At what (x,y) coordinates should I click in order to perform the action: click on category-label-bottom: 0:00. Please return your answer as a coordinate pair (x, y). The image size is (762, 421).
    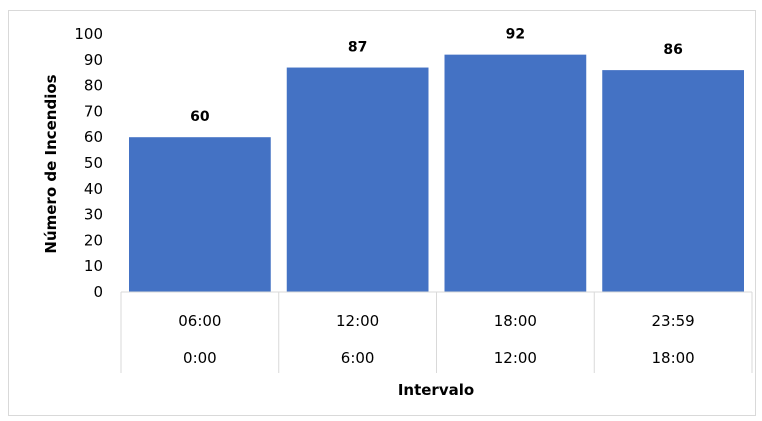
    Looking at the image, I should click on (200, 358).